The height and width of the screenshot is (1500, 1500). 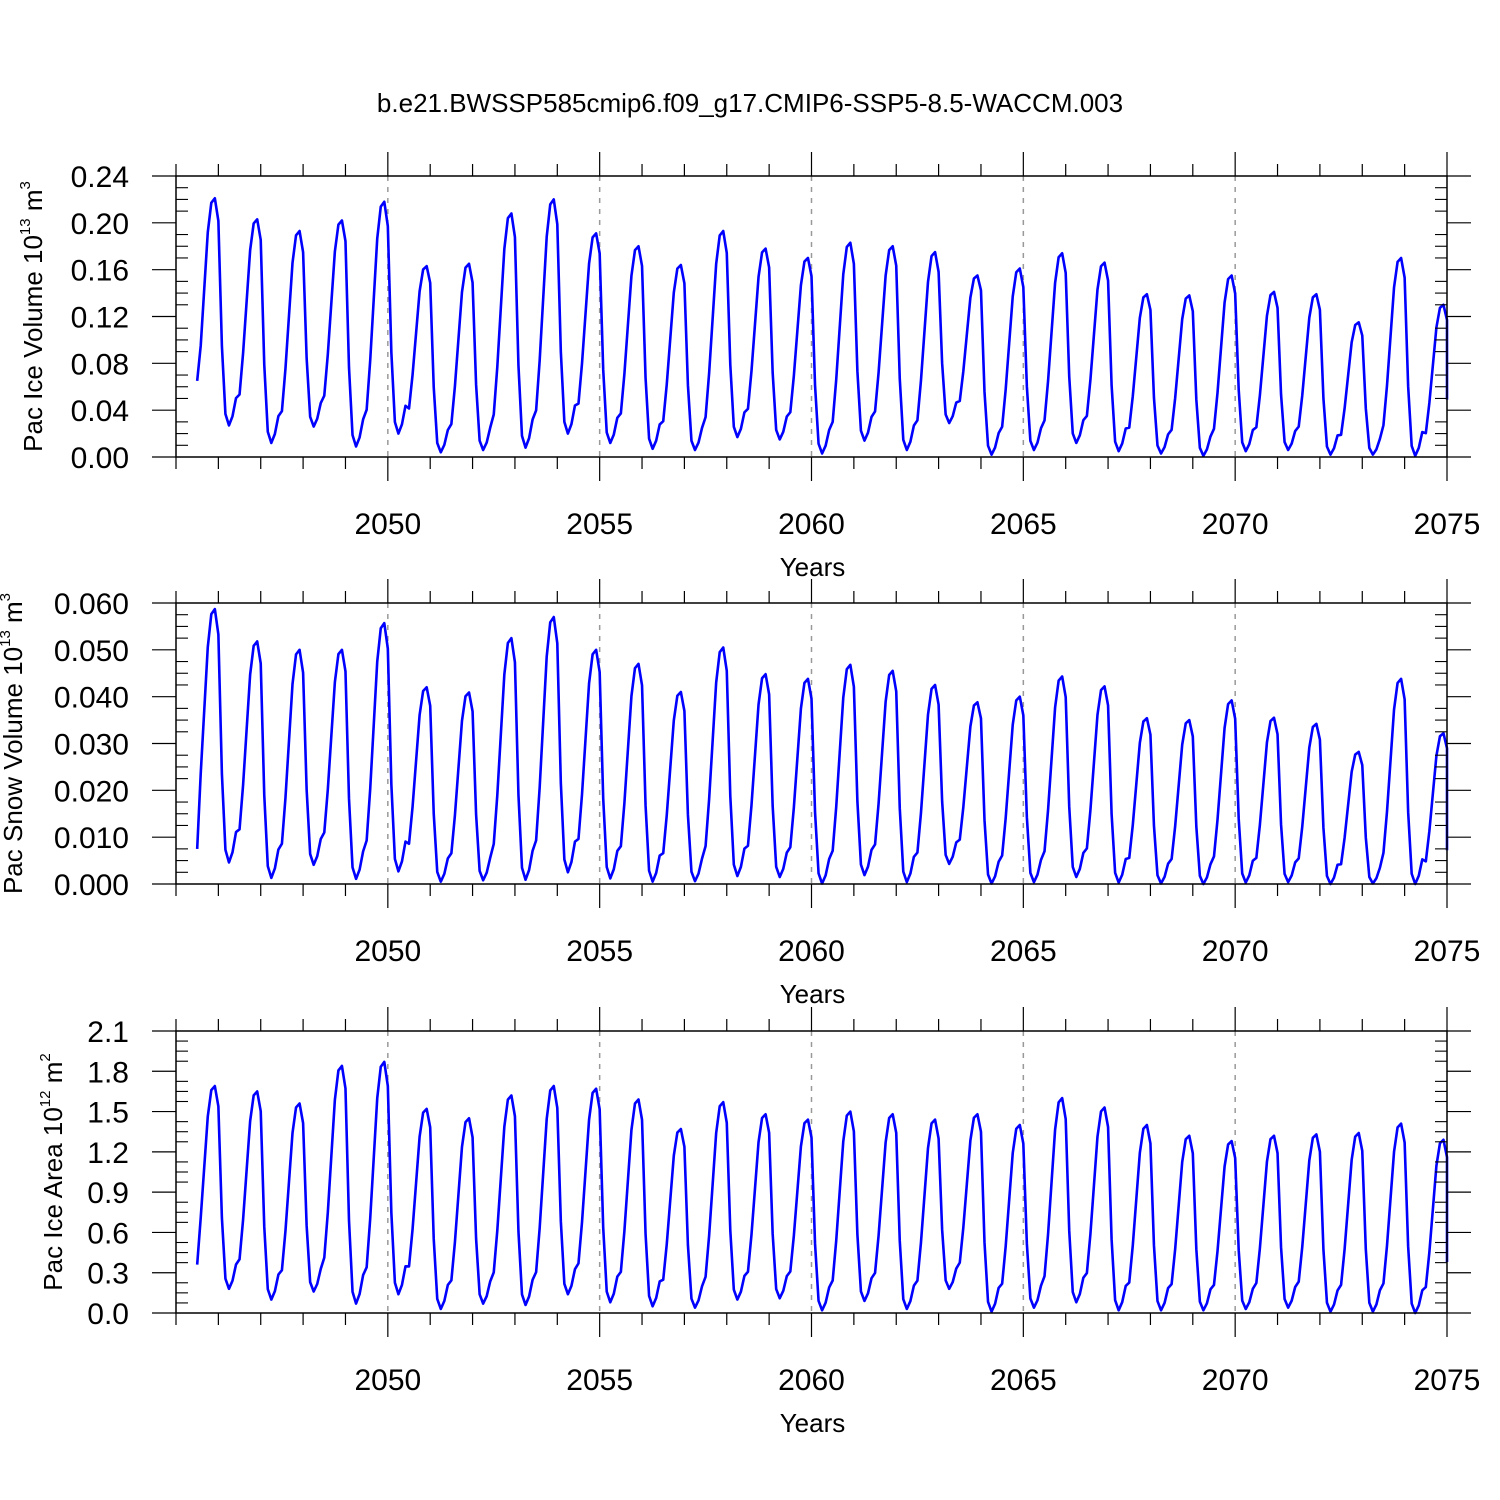 I want to click on y-axis-label: Pac Ice Volume 1013 m3, so click(x=32, y=316).